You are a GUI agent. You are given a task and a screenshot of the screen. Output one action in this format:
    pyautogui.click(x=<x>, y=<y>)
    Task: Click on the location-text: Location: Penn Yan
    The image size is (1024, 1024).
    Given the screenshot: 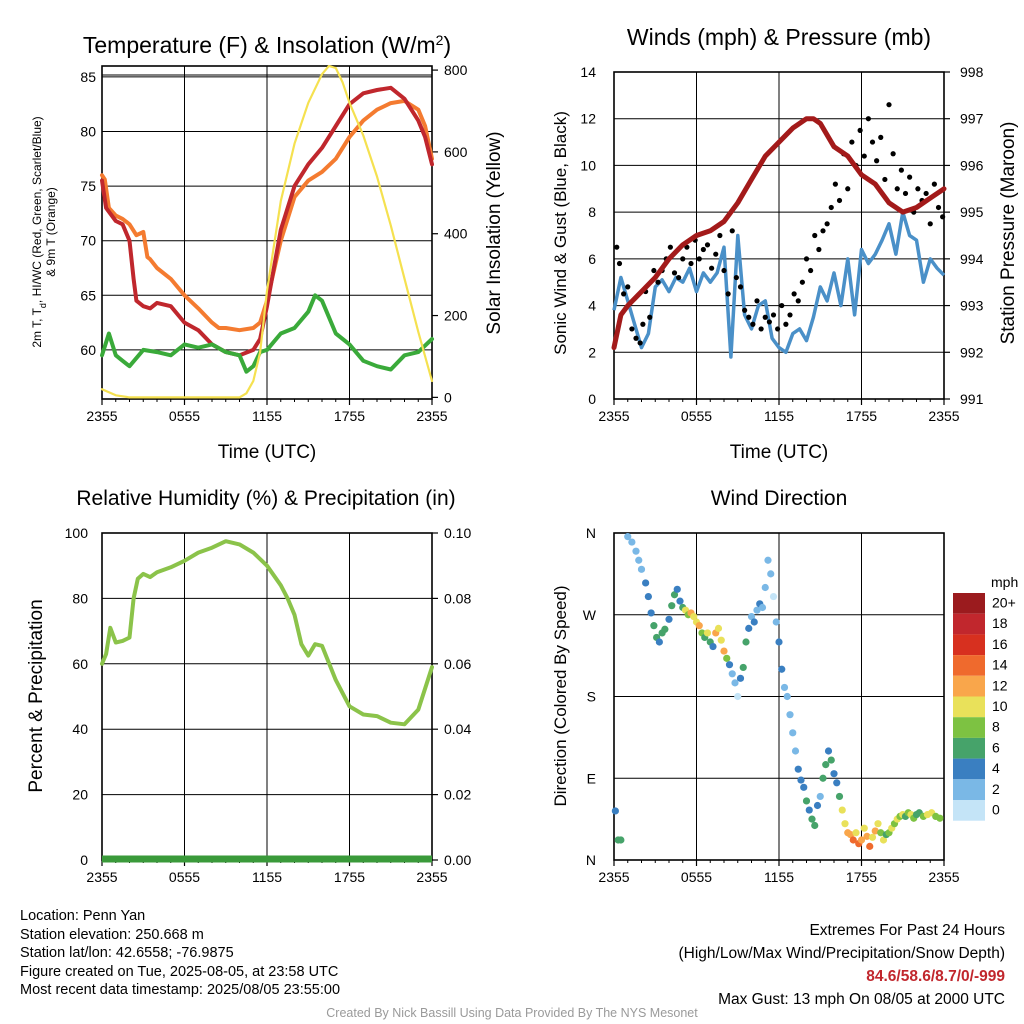 What is the action you would take?
    pyautogui.click(x=83, y=916)
    